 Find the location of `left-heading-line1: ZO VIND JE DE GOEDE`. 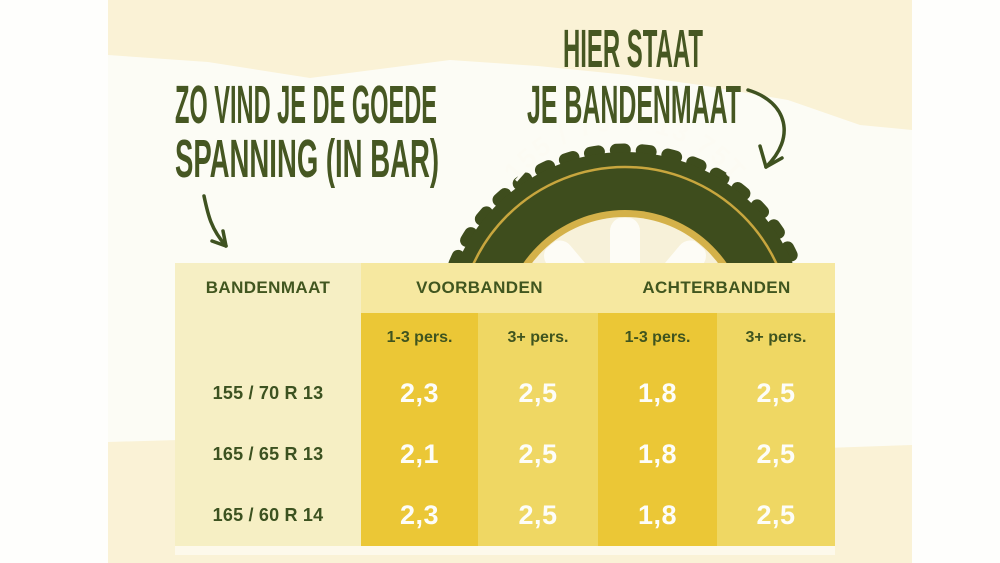

left-heading-line1: ZO VIND JE DE GOEDE is located at coordinates (306, 105).